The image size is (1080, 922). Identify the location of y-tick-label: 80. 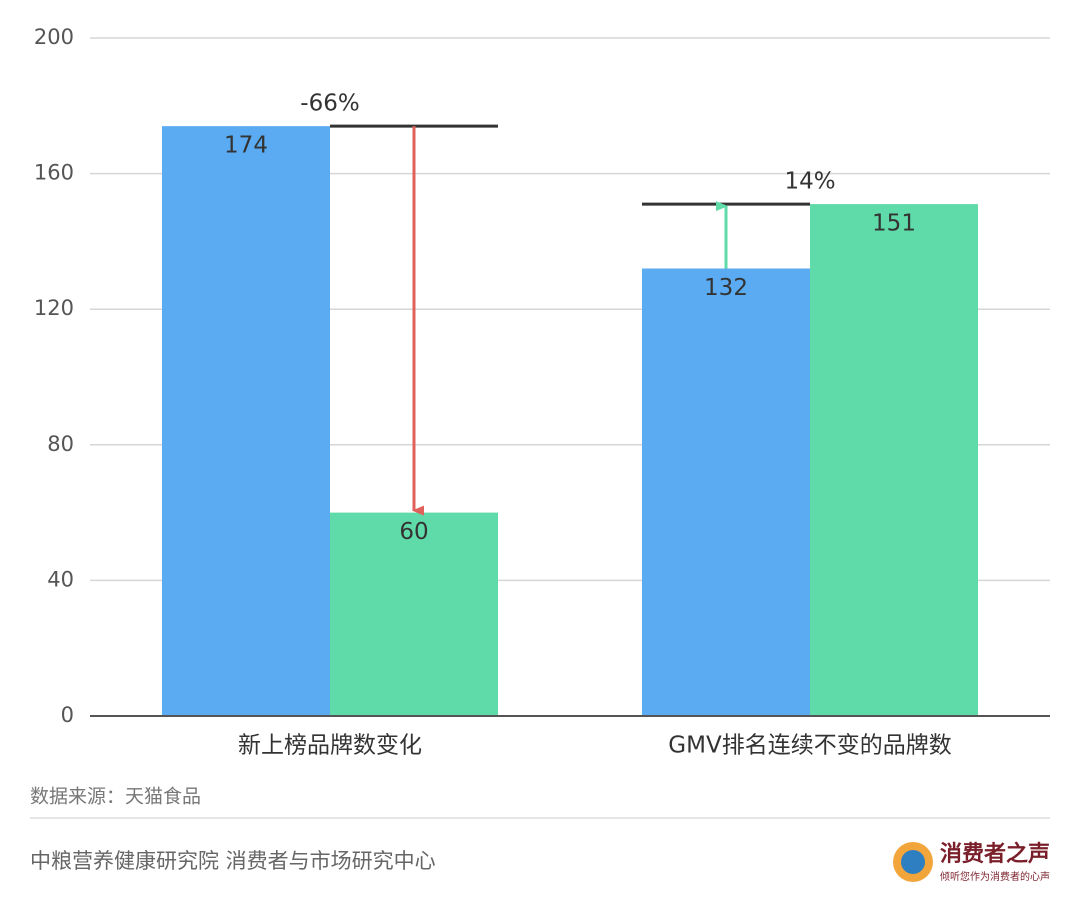
(60, 444).